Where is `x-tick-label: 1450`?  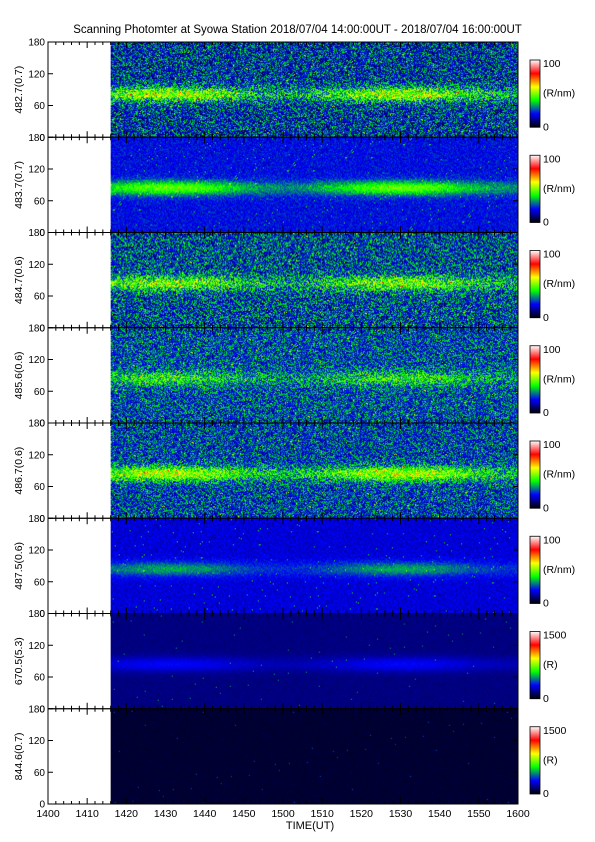 x-tick-label: 1450 is located at coordinates (244, 814).